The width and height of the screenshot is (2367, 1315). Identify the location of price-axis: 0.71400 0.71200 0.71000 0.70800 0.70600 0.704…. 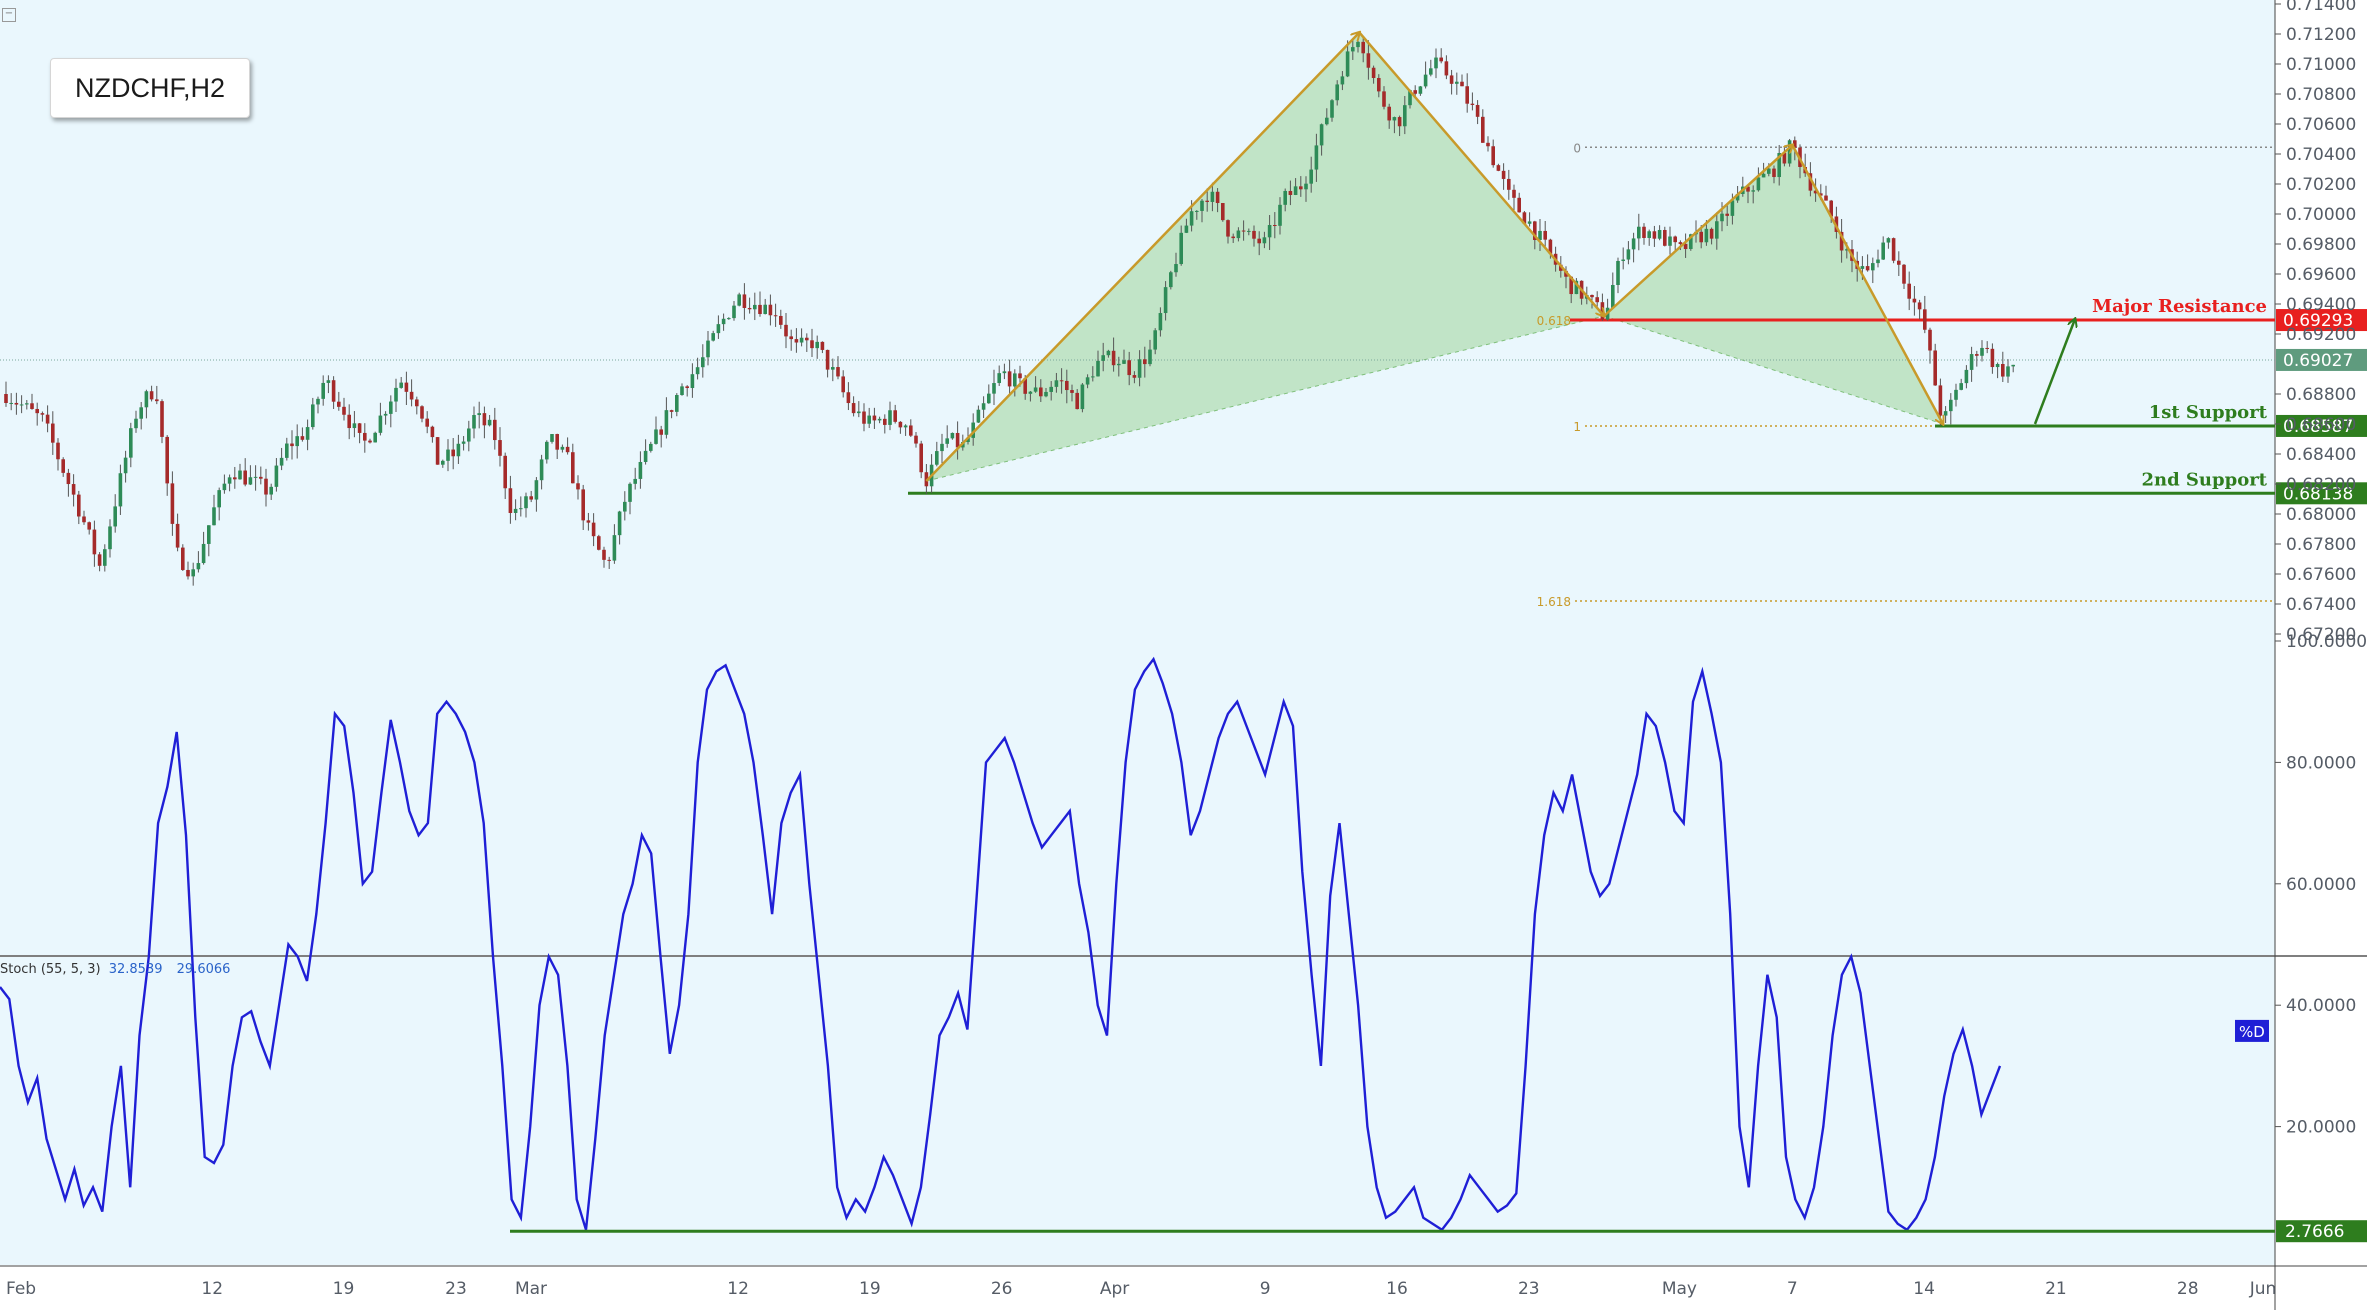
(2315, 322).